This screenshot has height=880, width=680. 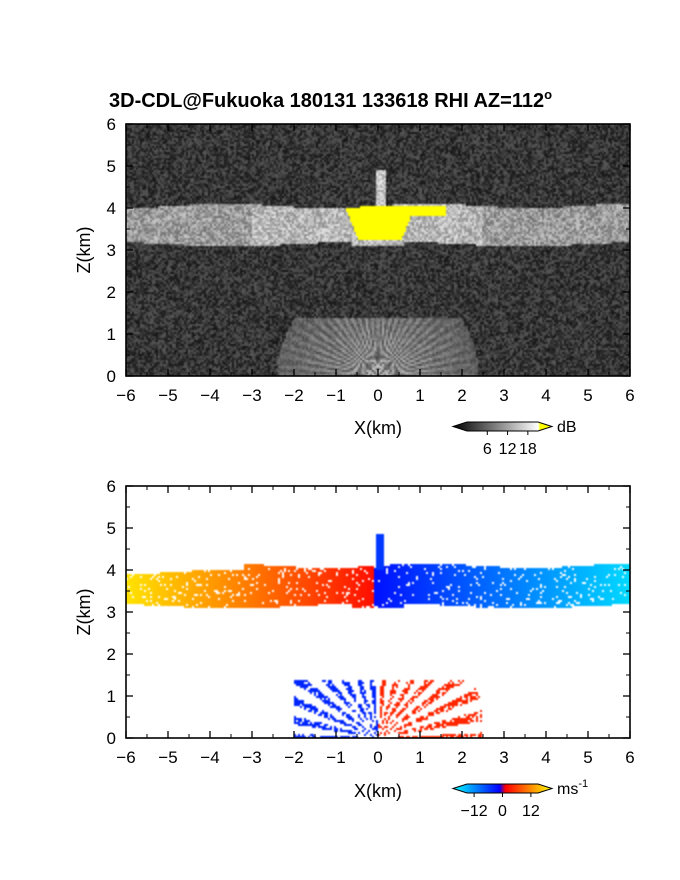 I want to click on intensity-colorbar-ticks: 6 12 18, so click(x=510, y=444).